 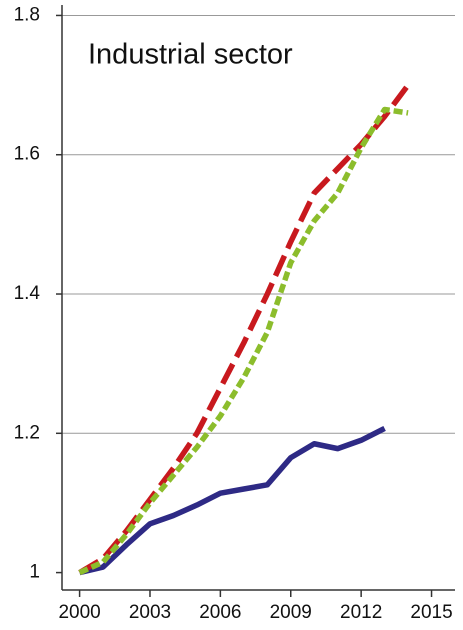 I want to click on y-tick-label: 1, so click(x=34, y=572).